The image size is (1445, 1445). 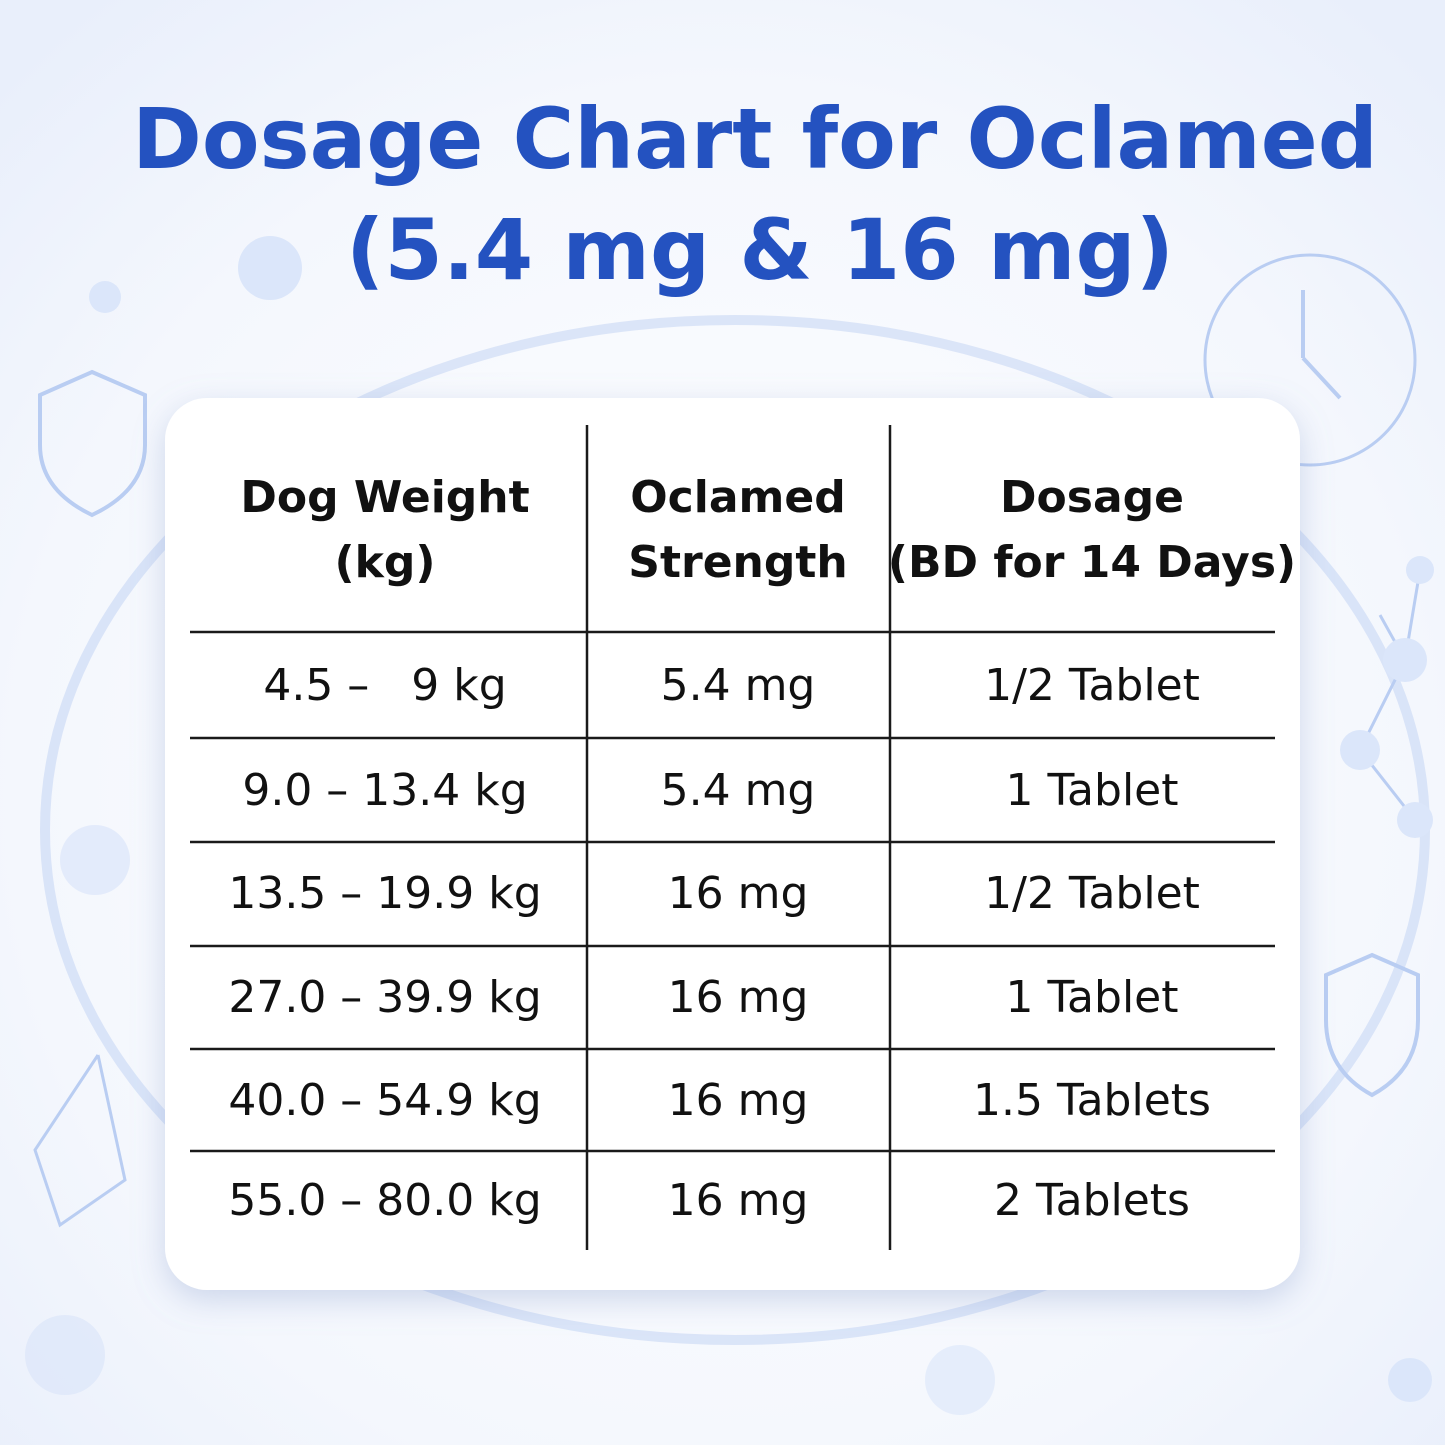 I want to click on table-cell: 27.0 – 39.9 kg, so click(x=384, y=997).